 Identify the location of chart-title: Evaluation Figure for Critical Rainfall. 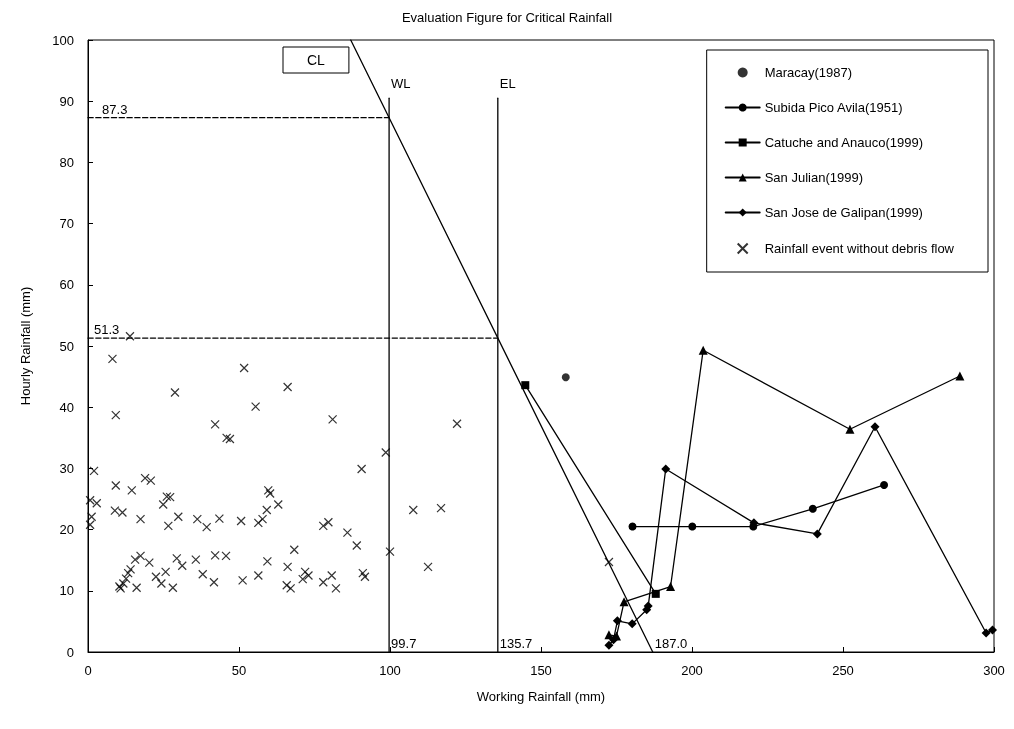
(507, 17).